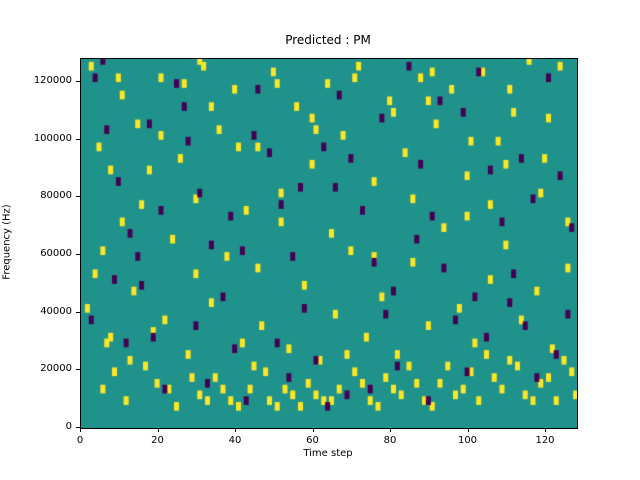 This screenshot has height=480, width=640. What do you see at coordinates (157, 440) in the screenshot?
I see `x-tick-label: 20` at bounding box center [157, 440].